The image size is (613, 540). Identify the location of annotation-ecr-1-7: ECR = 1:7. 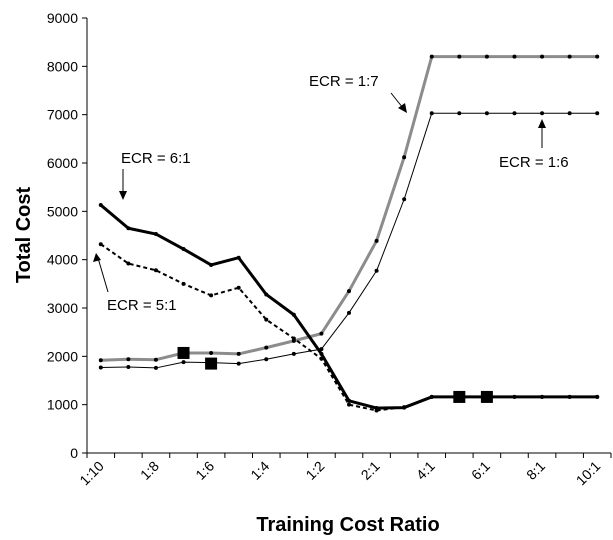
(358, 93).